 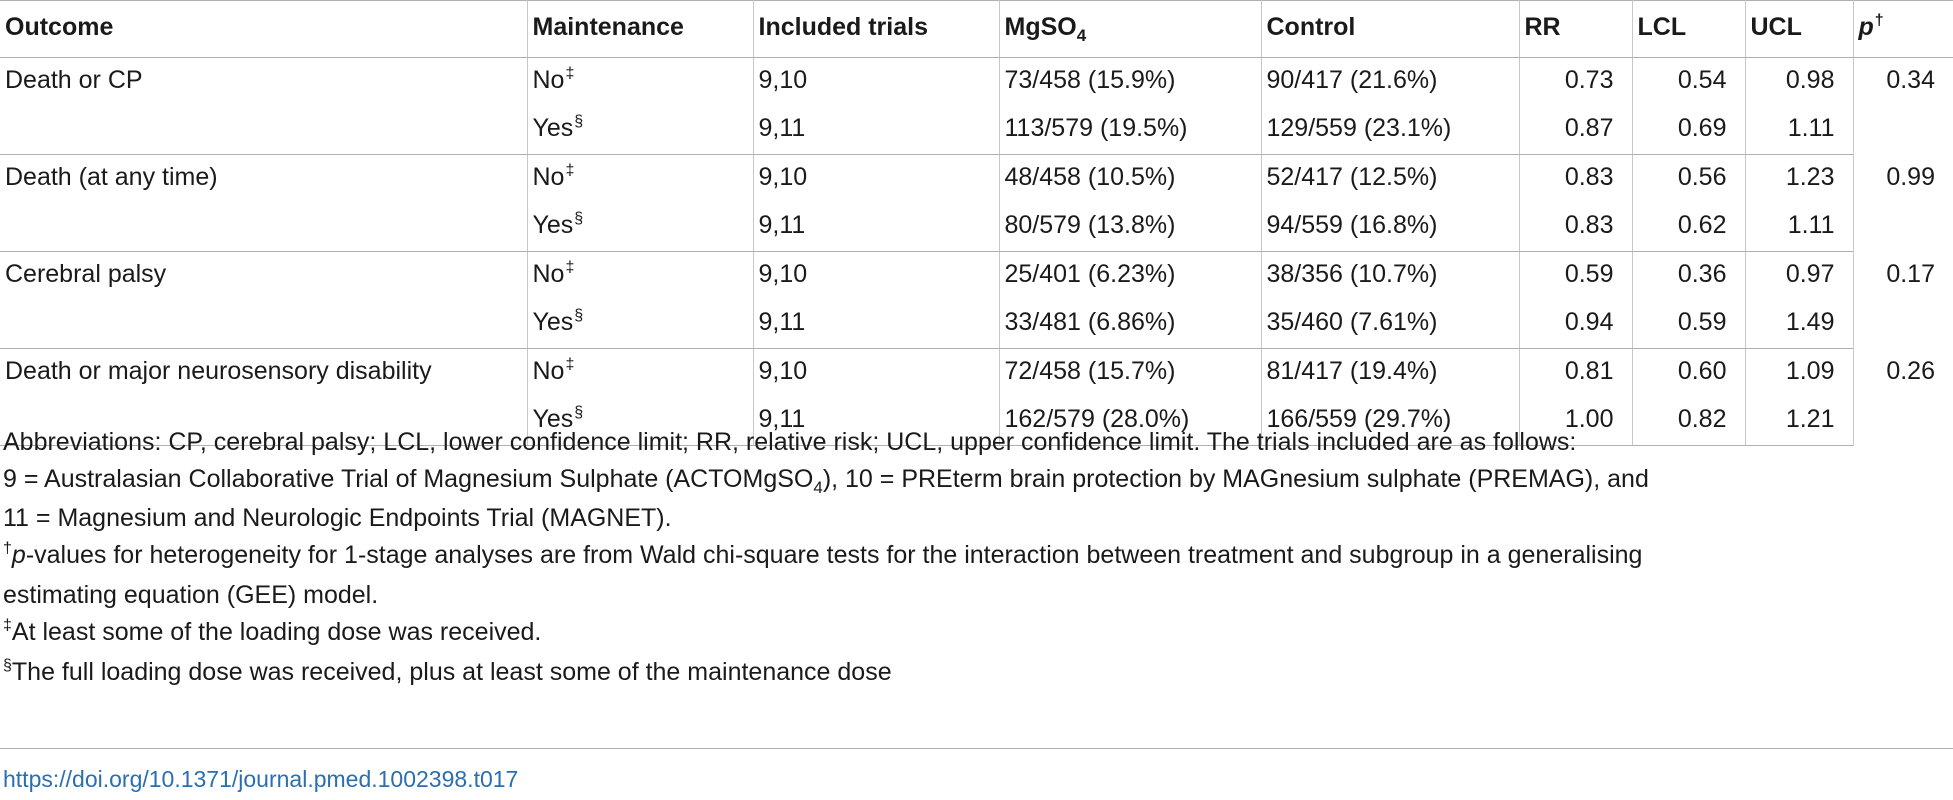 What do you see at coordinates (1390, 421) in the screenshot?
I see `control-cell: 166/559 (29.7%)` at bounding box center [1390, 421].